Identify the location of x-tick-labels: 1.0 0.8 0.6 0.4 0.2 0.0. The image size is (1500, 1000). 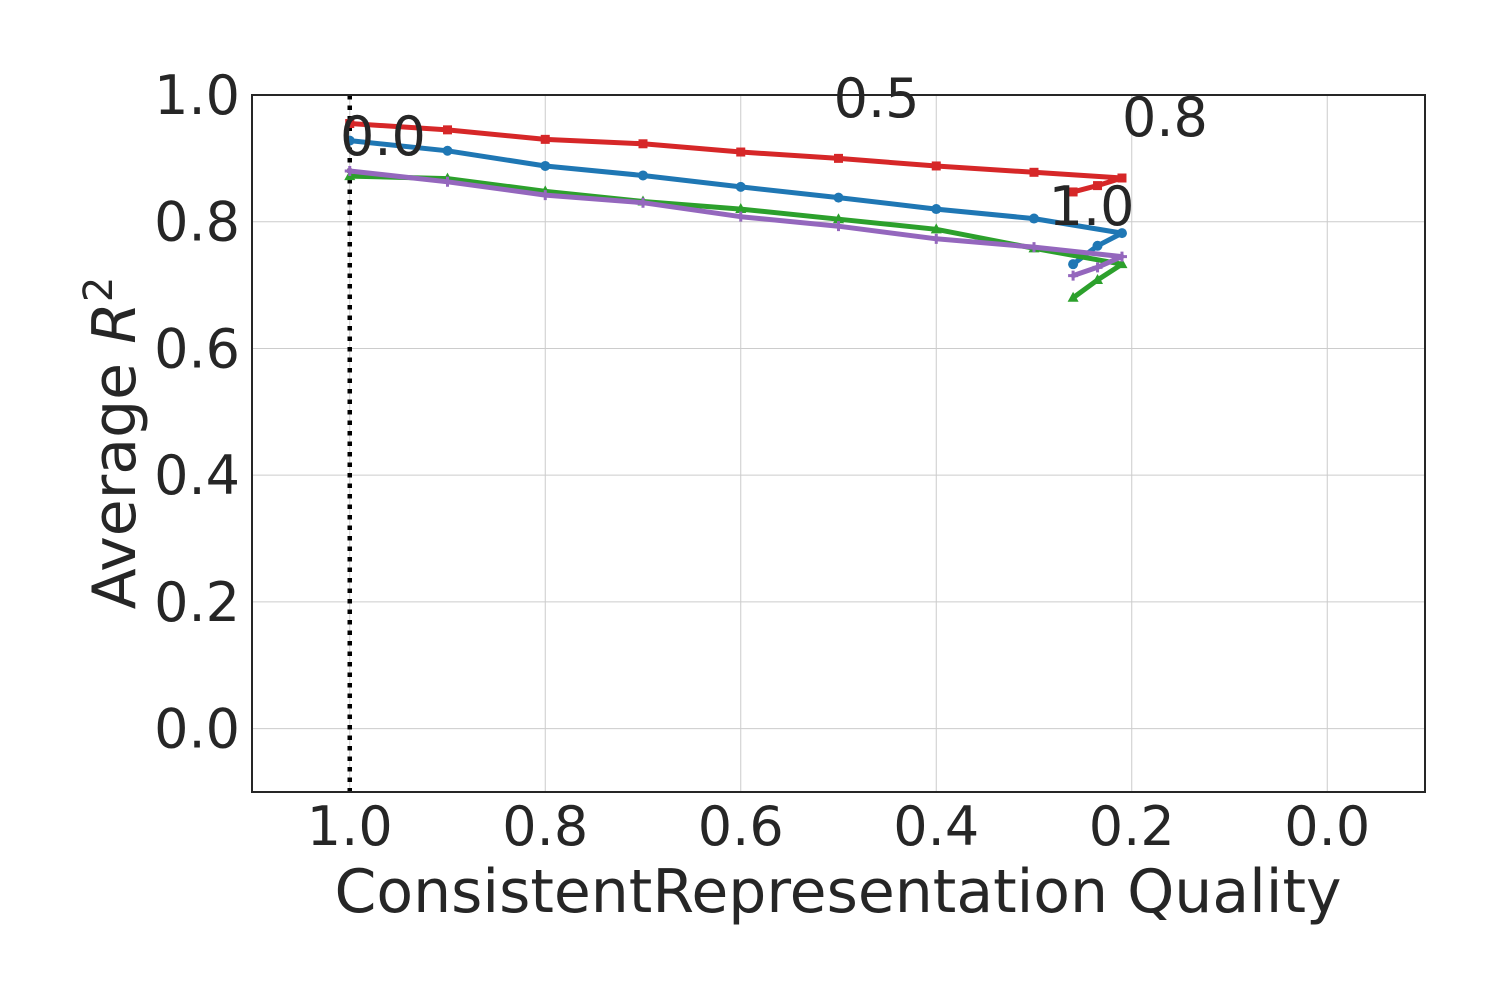
(838, 826).